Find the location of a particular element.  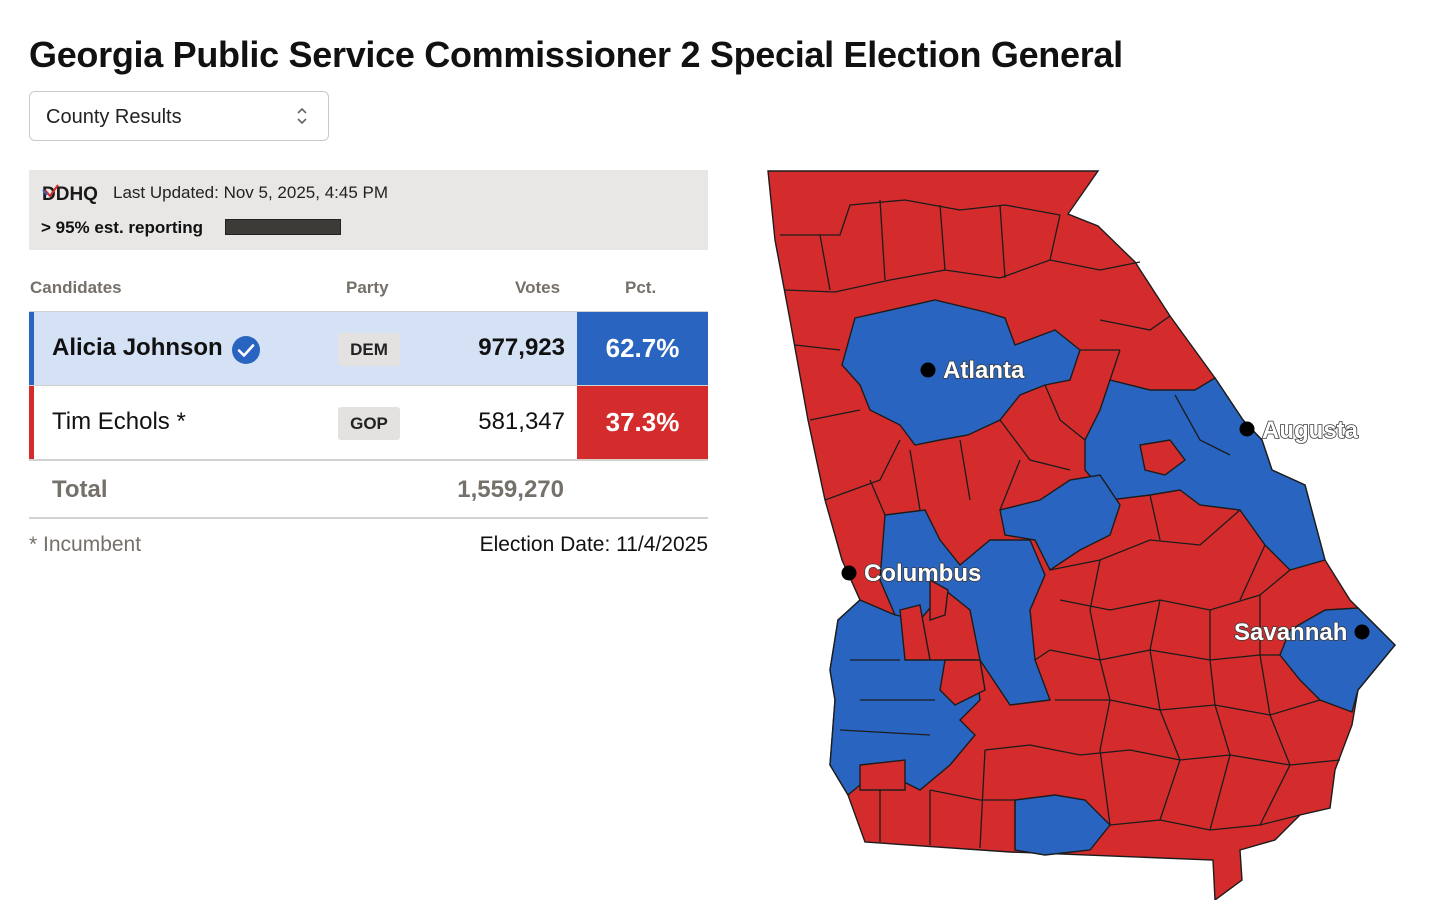

chevron-up-down-icon is located at coordinates (302, 116).